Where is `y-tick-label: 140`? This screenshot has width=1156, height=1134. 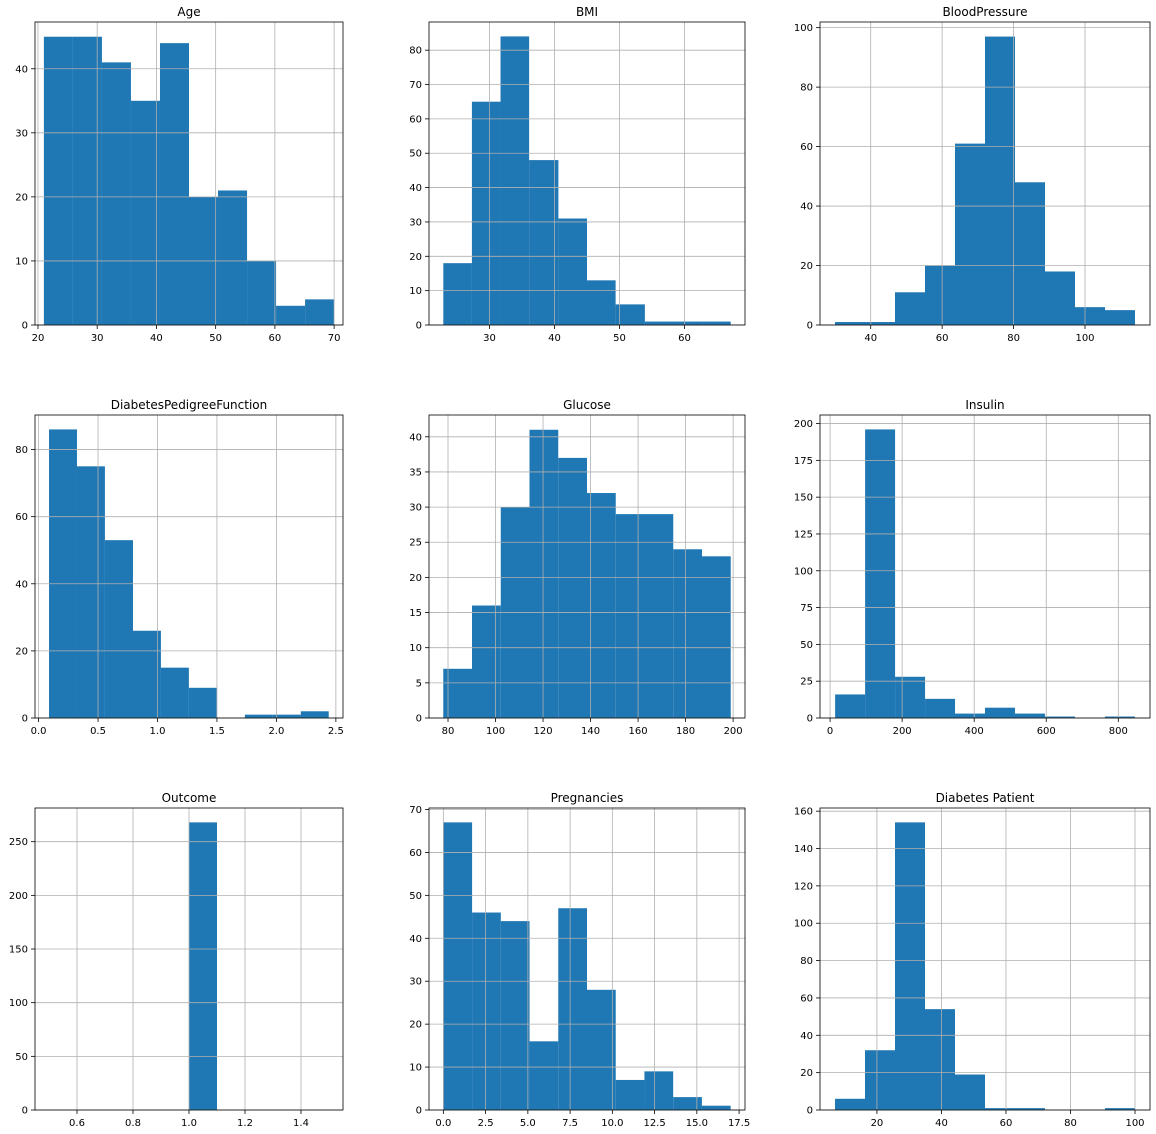
y-tick-label: 140 is located at coordinates (803, 849).